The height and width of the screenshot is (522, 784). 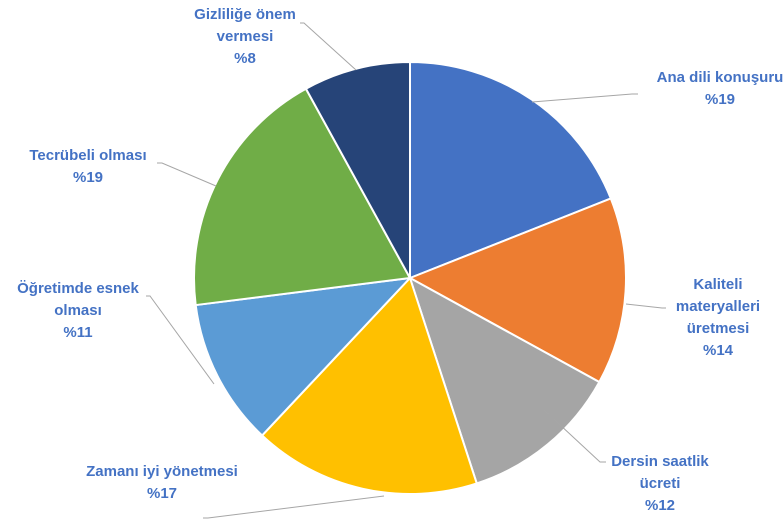 What do you see at coordinates (187, 174) in the screenshot?
I see `leader-line-tecrubeli-olmasi` at bounding box center [187, 174].